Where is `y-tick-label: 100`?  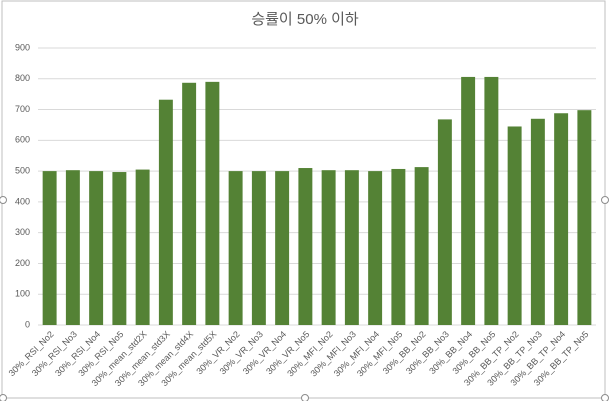
y-tick-label: 100 is located at coordinates (22, 294).